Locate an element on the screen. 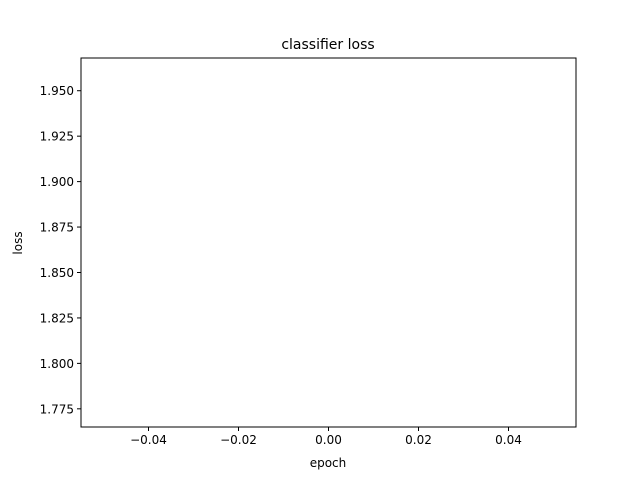  y-tick-label: 1.875 is located at coordinates (57, 228).